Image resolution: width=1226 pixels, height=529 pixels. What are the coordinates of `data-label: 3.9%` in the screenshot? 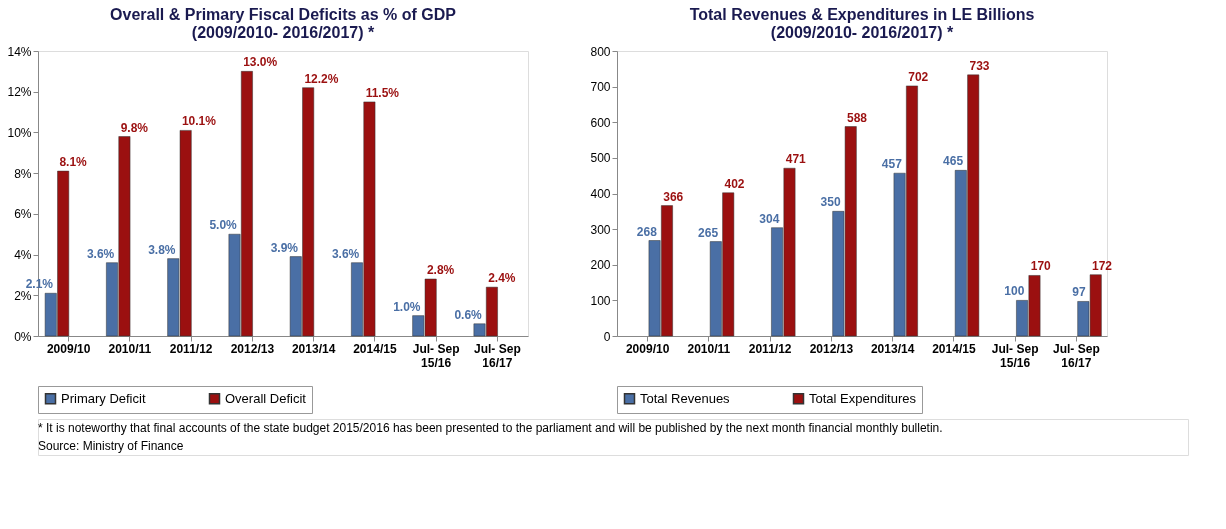 It's located at (284, 247).